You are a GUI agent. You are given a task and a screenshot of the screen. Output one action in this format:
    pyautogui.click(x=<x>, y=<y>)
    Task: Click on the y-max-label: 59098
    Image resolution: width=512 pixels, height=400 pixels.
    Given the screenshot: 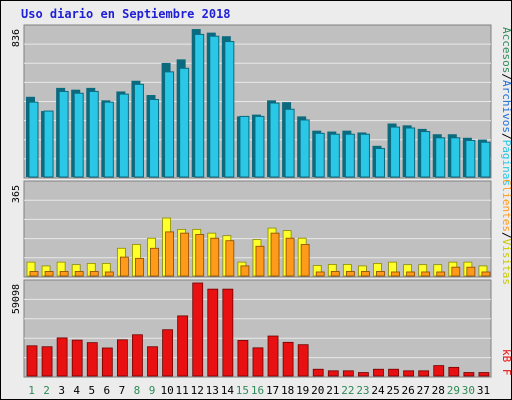 What is the action you would take?
    pyautogui.click(x=16, y=299)
    